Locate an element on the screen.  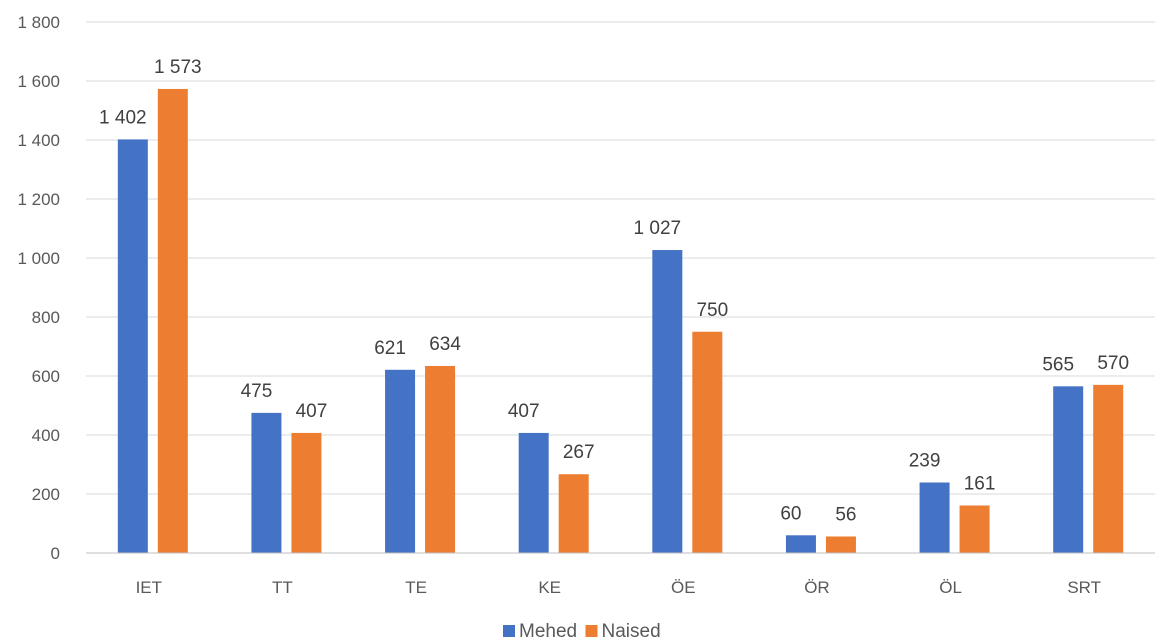
bar-naised-srt is located at coordinates (1108, 468).